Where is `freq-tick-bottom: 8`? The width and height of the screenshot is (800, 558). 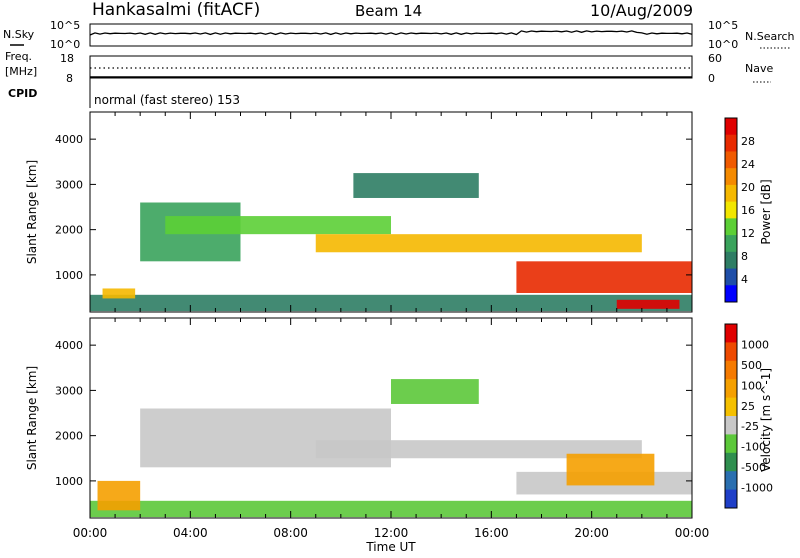 freq-tick-bottom: 8 is located at coordinates (69, 78).